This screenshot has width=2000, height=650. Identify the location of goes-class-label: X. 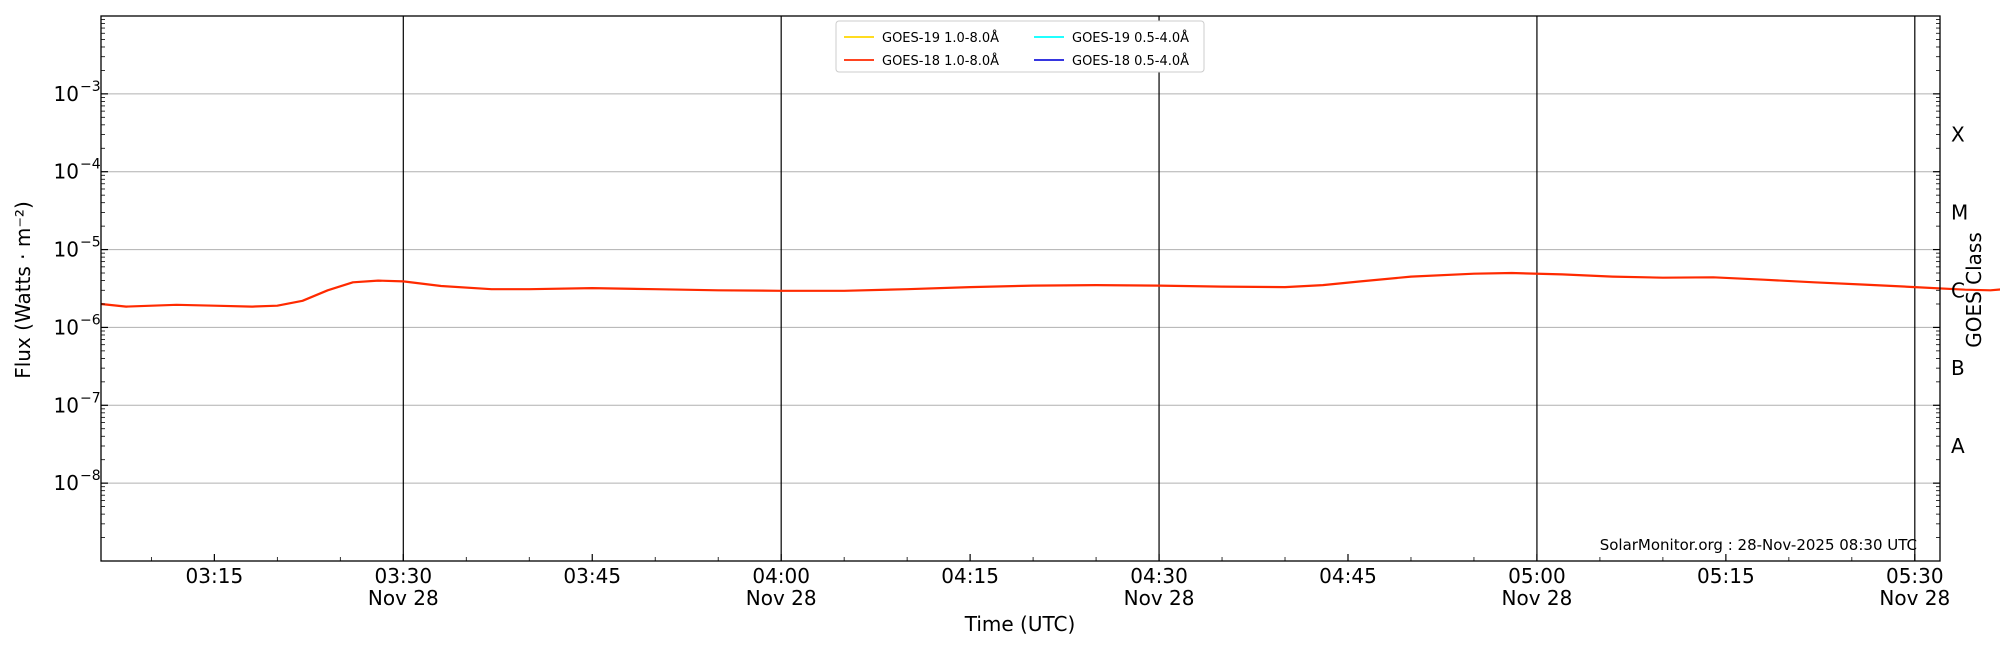
(1958, 135).